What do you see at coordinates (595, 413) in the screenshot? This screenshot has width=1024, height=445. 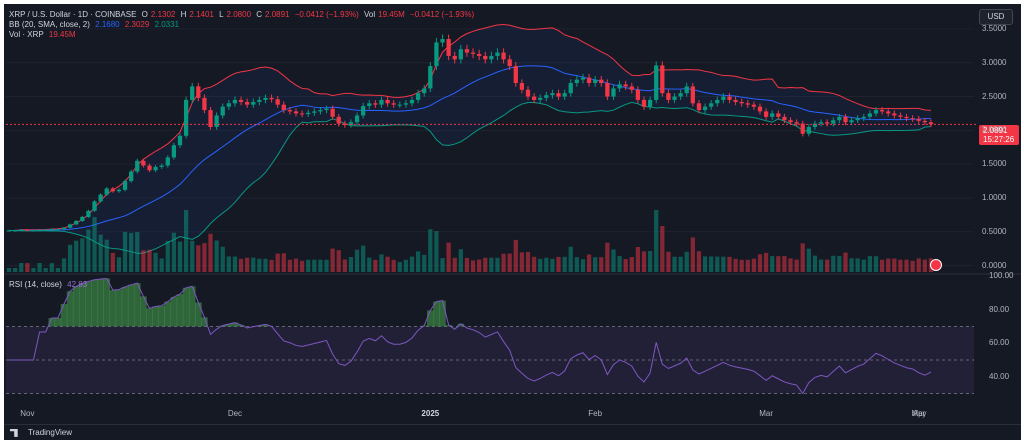 I see `time-tick-label: Feb` at bounding box center [595, 413].